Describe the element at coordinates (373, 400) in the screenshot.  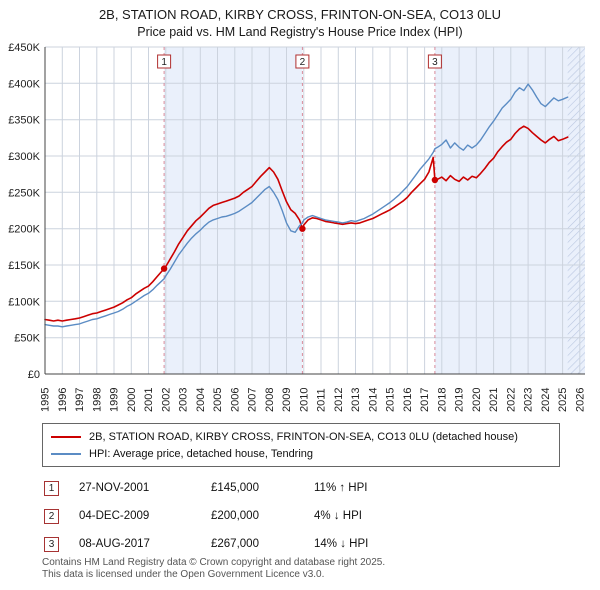
I see `svg-text: 2014` at that location.